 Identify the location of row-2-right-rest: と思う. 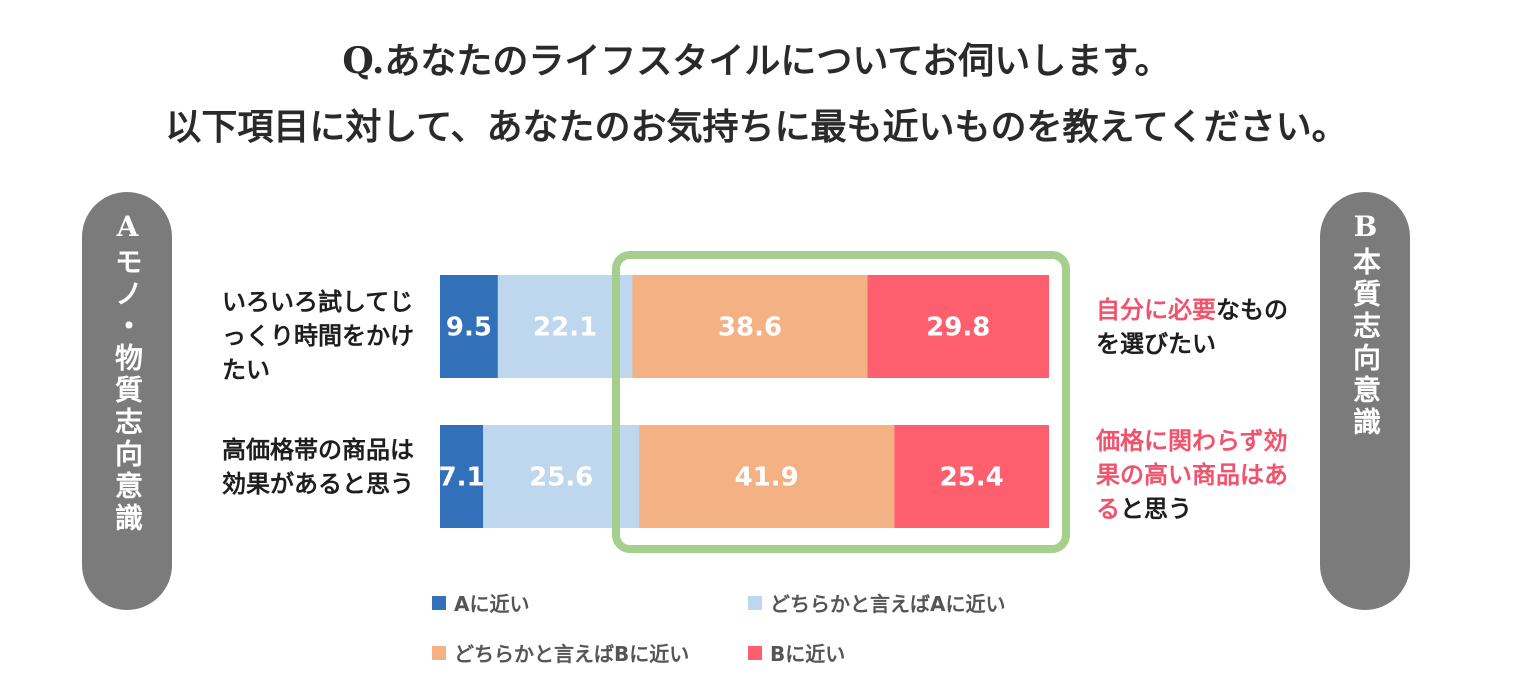
(1156, 509).